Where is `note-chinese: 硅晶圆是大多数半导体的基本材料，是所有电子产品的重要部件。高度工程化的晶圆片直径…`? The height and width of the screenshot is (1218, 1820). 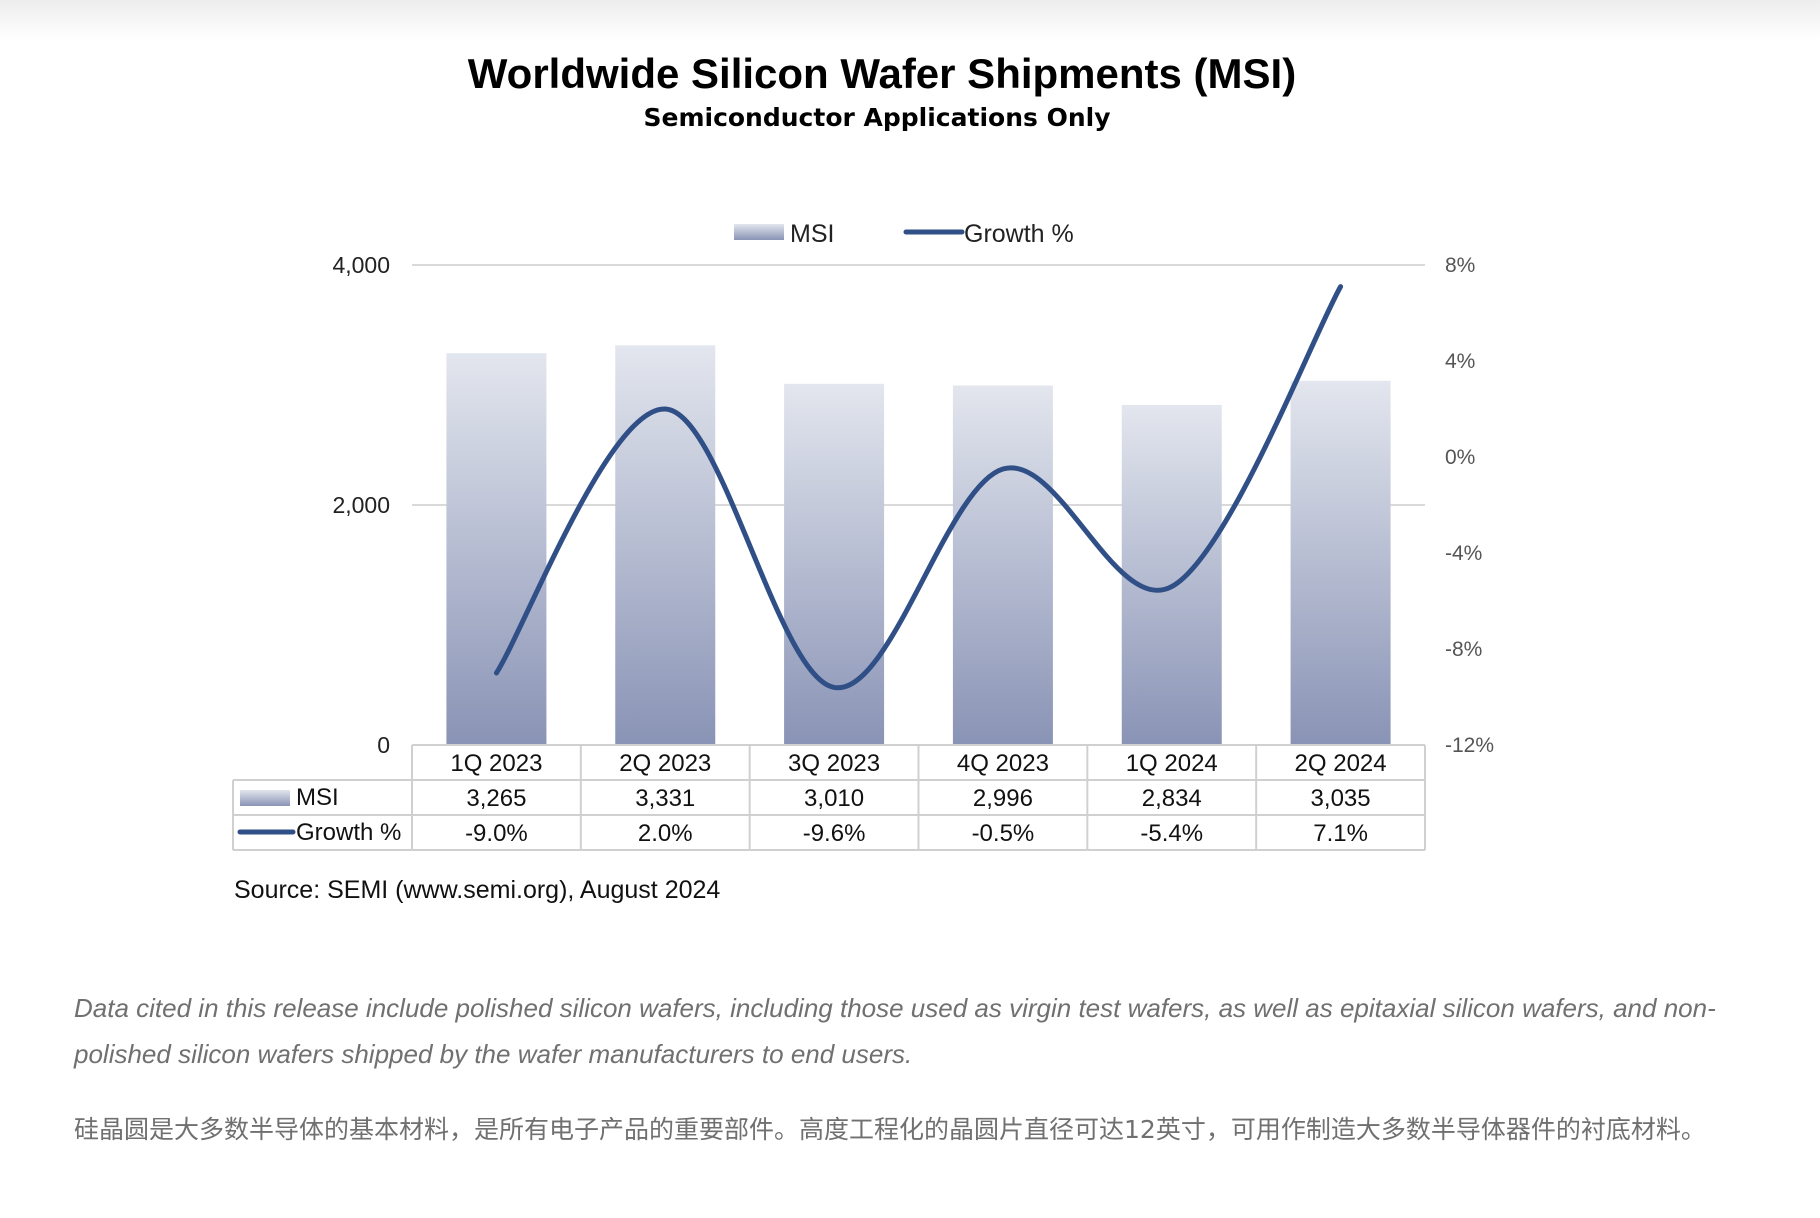
note-chinese: 硅晶圆是大多数半导体的基本材料，是所有电子产品的重要部件。高度工程化的晶圆片直径… is located at coordinates (890, 1129).